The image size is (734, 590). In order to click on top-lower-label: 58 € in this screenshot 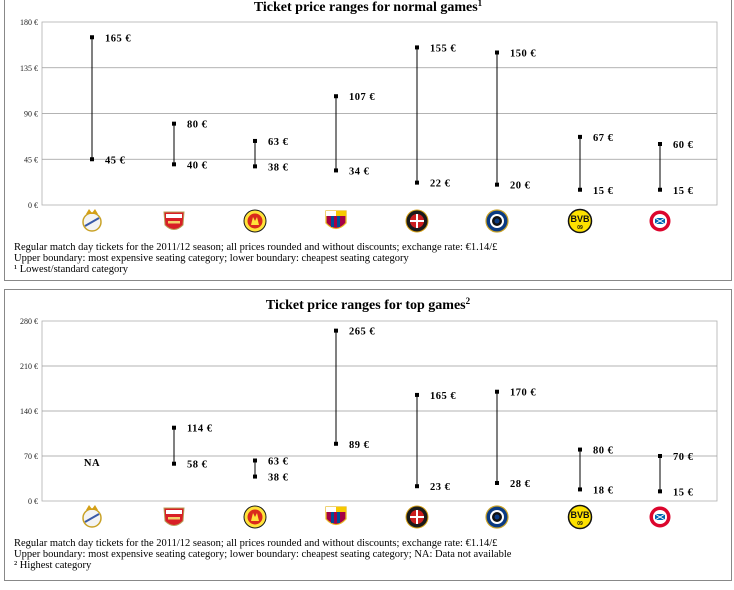, I will do `click(197, 465)`.